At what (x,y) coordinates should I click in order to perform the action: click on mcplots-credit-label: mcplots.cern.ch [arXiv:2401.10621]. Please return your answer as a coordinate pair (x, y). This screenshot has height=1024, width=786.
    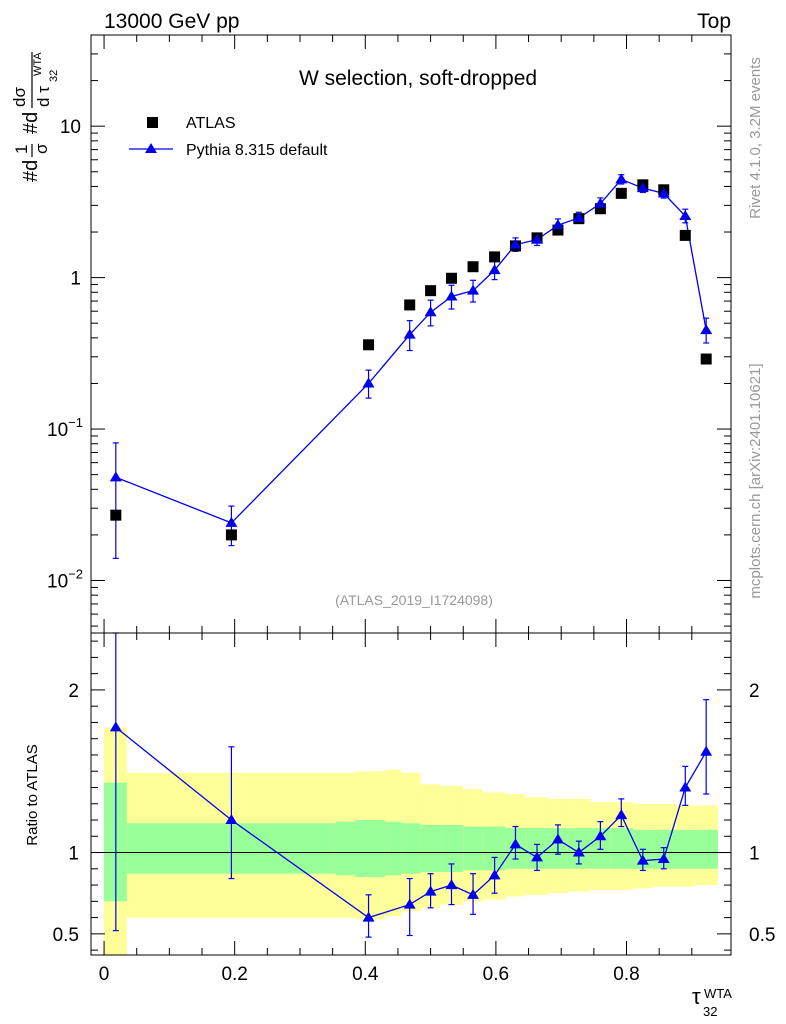
    Looking at the image, I should click on (755, 480).